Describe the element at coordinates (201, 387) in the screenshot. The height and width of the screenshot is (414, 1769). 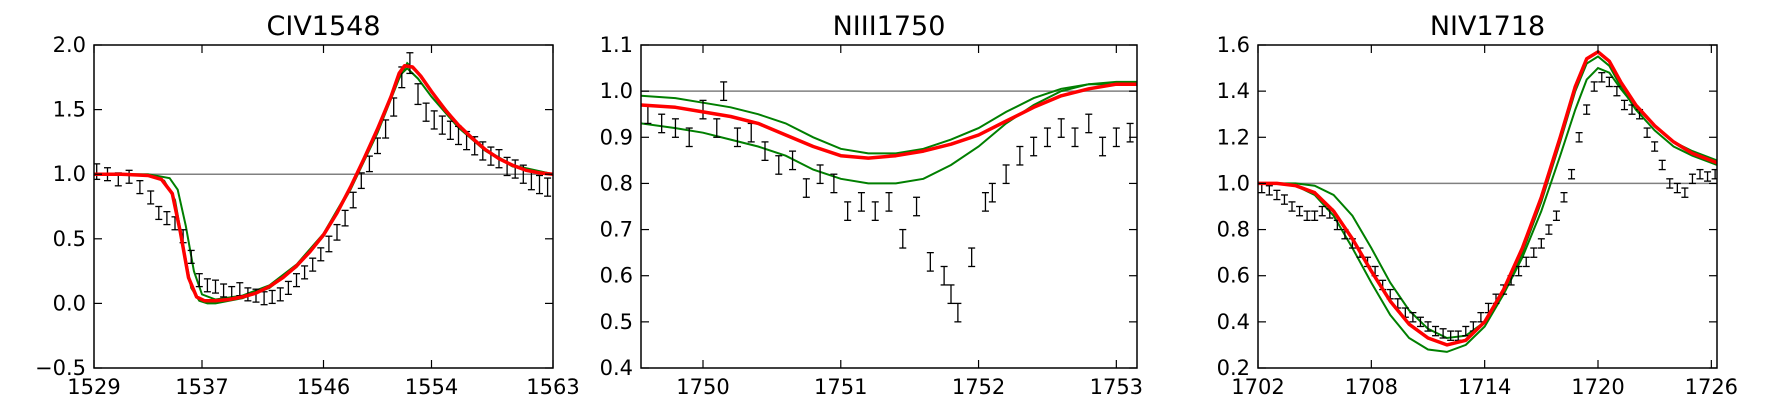
I see `x-tick-label: 1537` at that location.